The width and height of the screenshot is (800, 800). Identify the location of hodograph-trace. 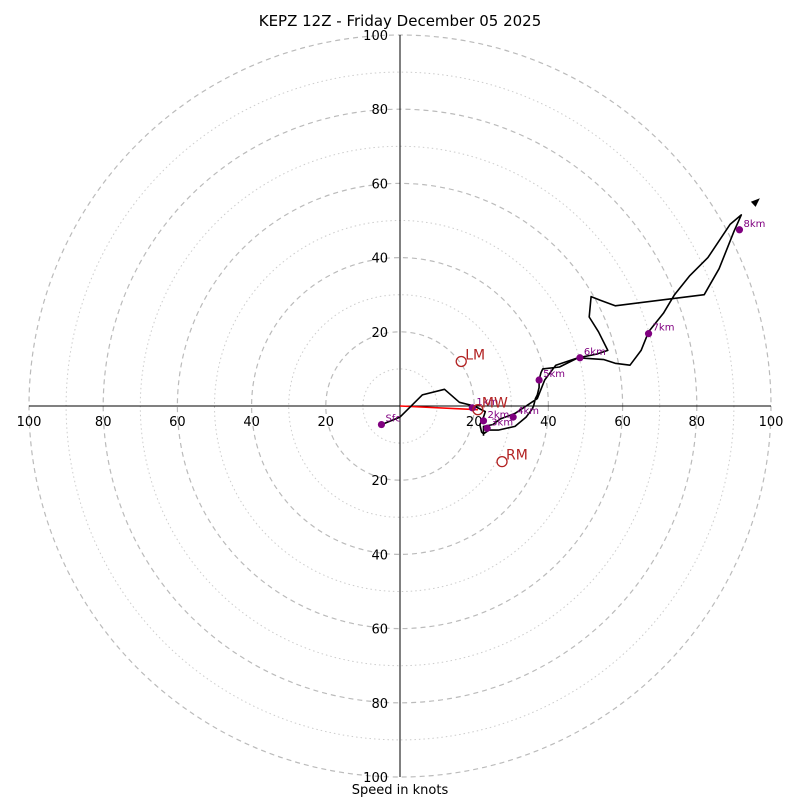
(562, 325).